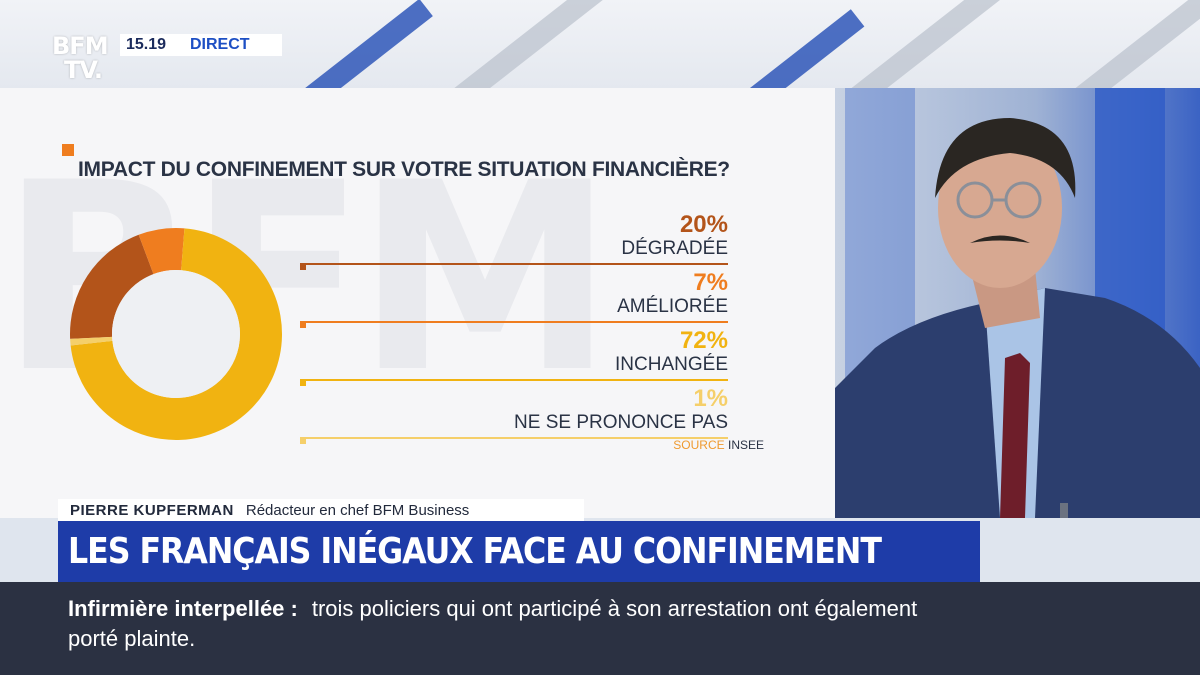 The image size is (1200, 675). What do you see at coordinates (514, 298) in the screenshot?
I see `legend-item-amelioree: 7% AMÉLIORÉE` at bounding box center [514, 298].